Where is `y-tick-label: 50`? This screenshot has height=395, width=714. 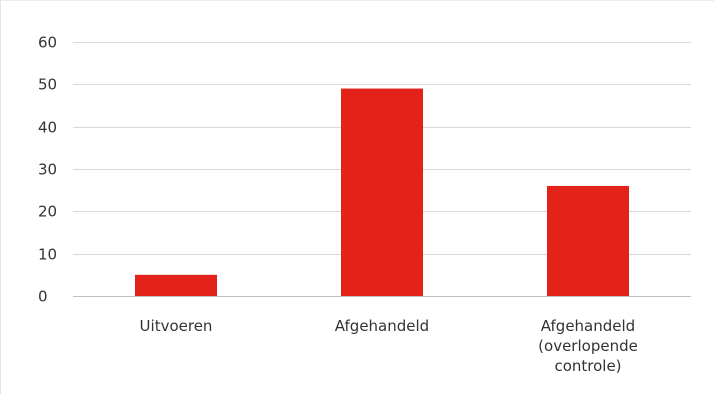 y-tick-label: 50 is located at coordinates (47, 85).